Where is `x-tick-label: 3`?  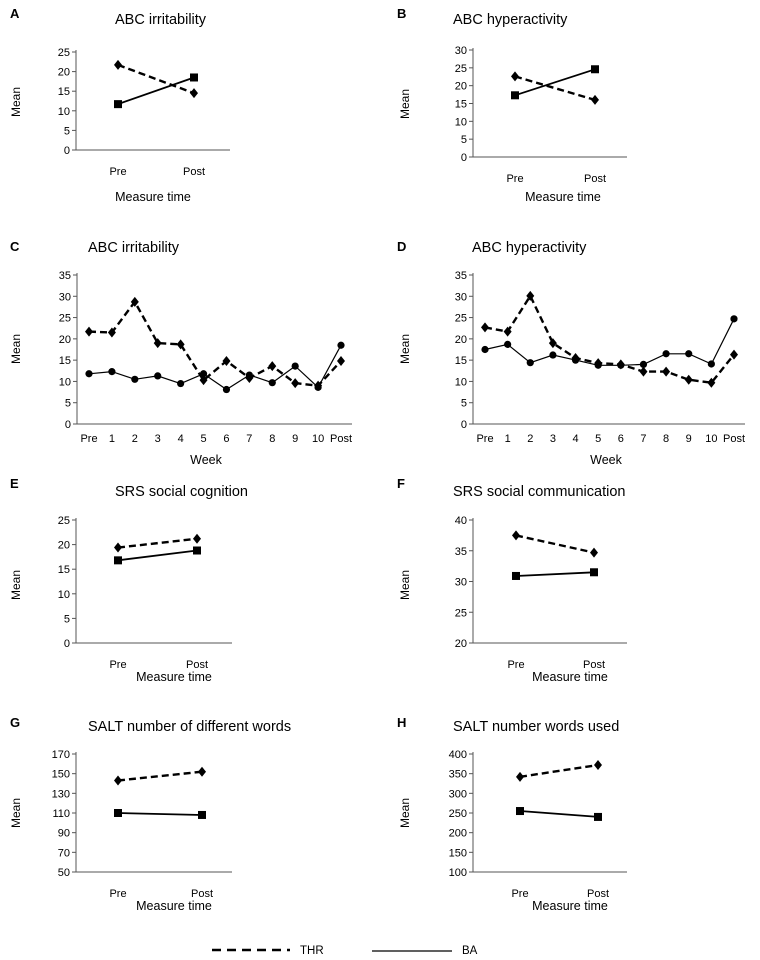 x-tick-label: 3 is located at coordinates (553, 439).